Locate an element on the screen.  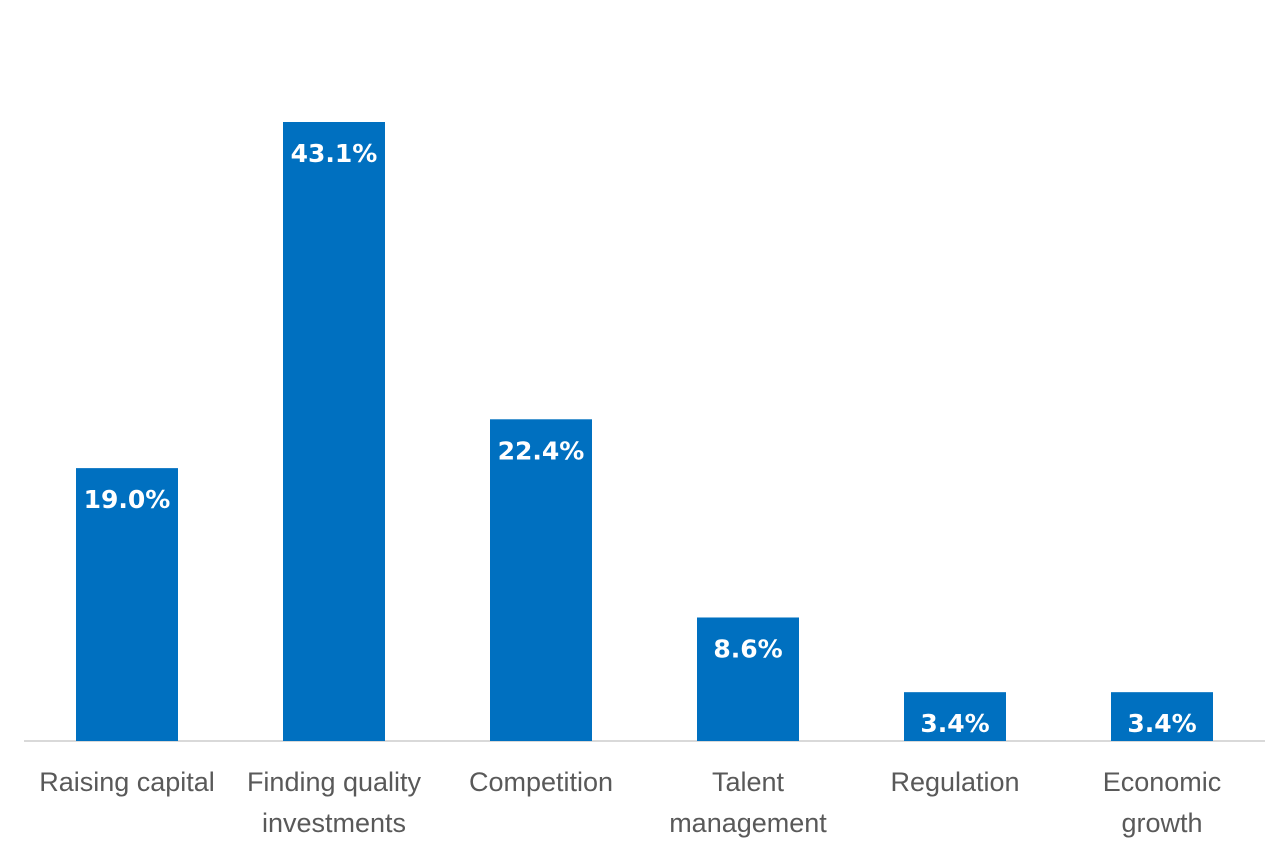
value-label-2: 22.4% is located at coordinates (541, 450).